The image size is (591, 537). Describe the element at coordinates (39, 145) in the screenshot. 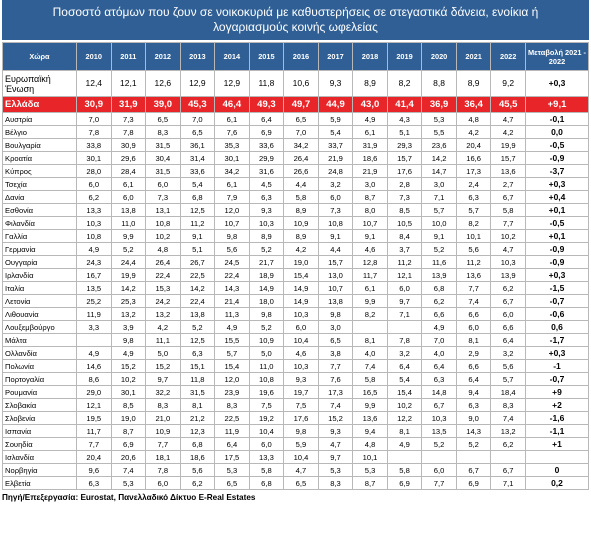

I see `country-cell: Βουλγαρία` at that location.